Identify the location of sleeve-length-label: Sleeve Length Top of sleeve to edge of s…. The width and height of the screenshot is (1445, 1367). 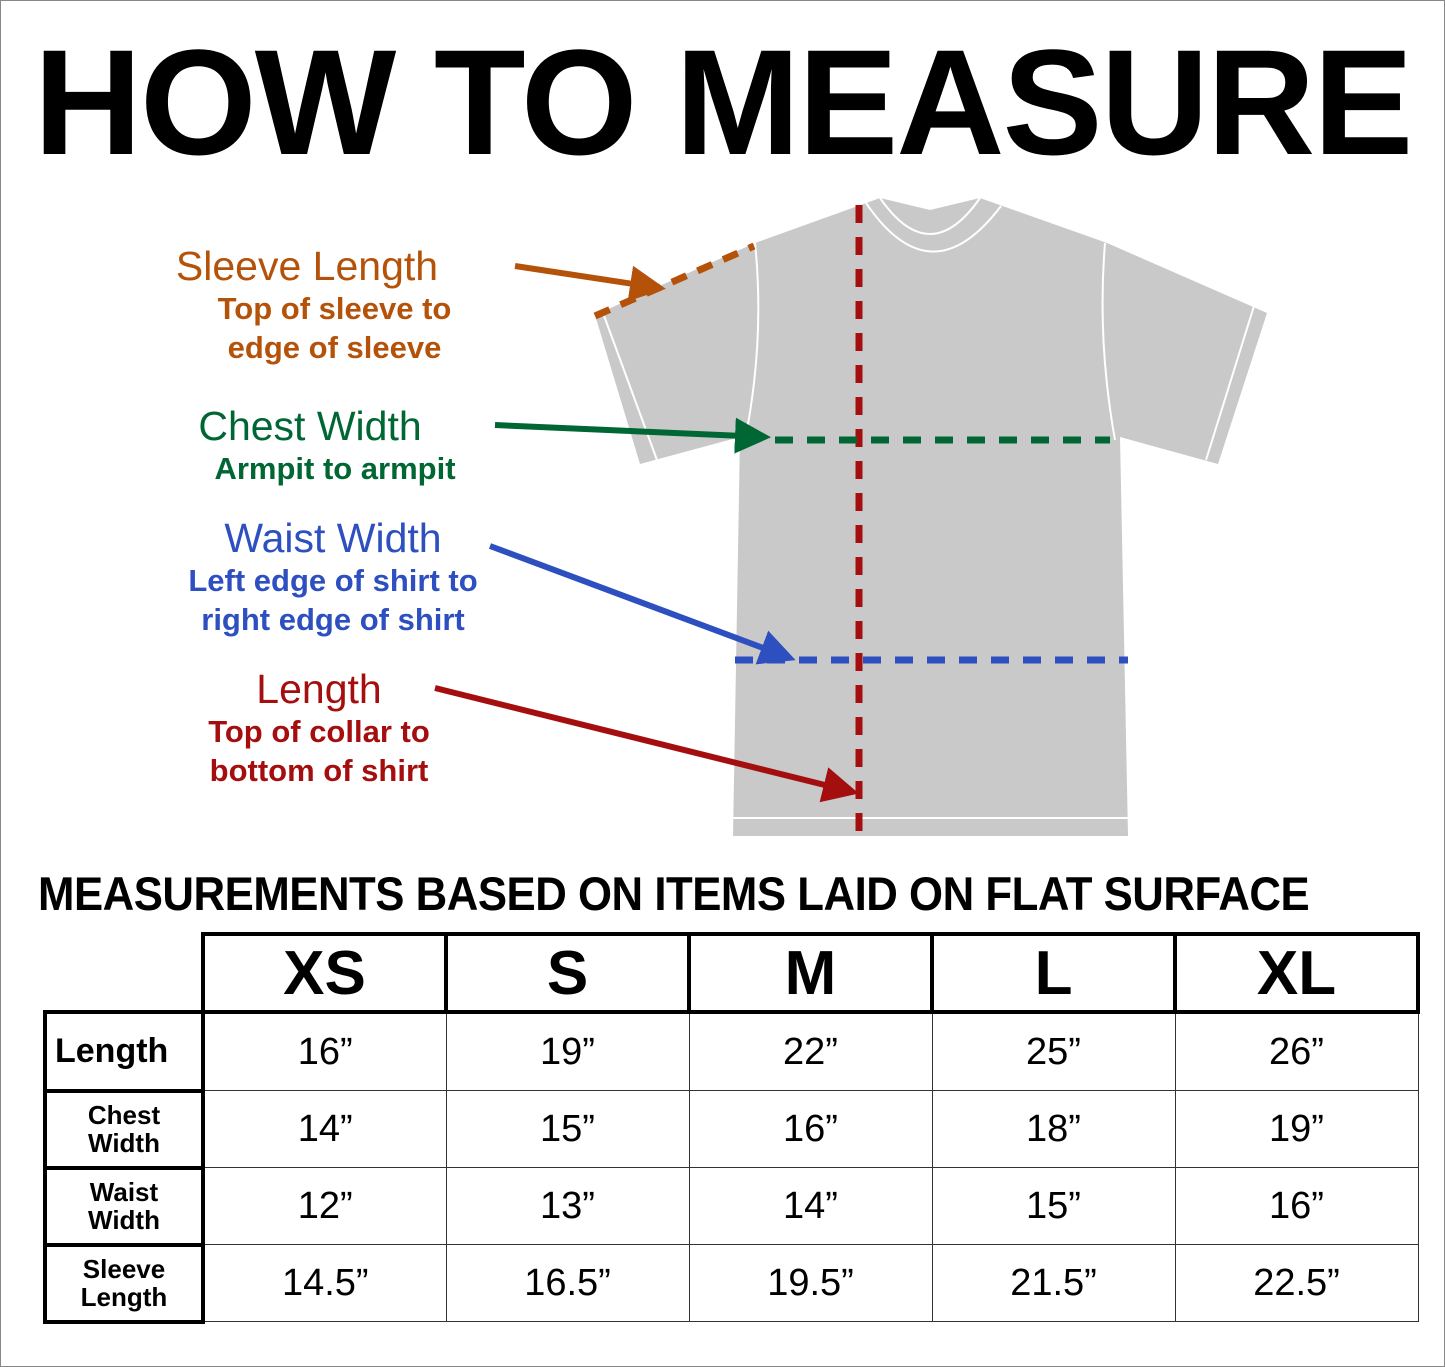
(313, 304).